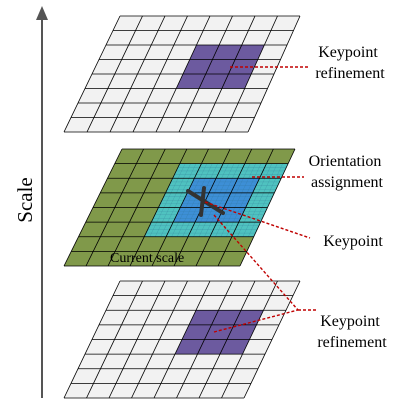  I want to click on bottom-keypoint-refinement-region, so click(219, 332).